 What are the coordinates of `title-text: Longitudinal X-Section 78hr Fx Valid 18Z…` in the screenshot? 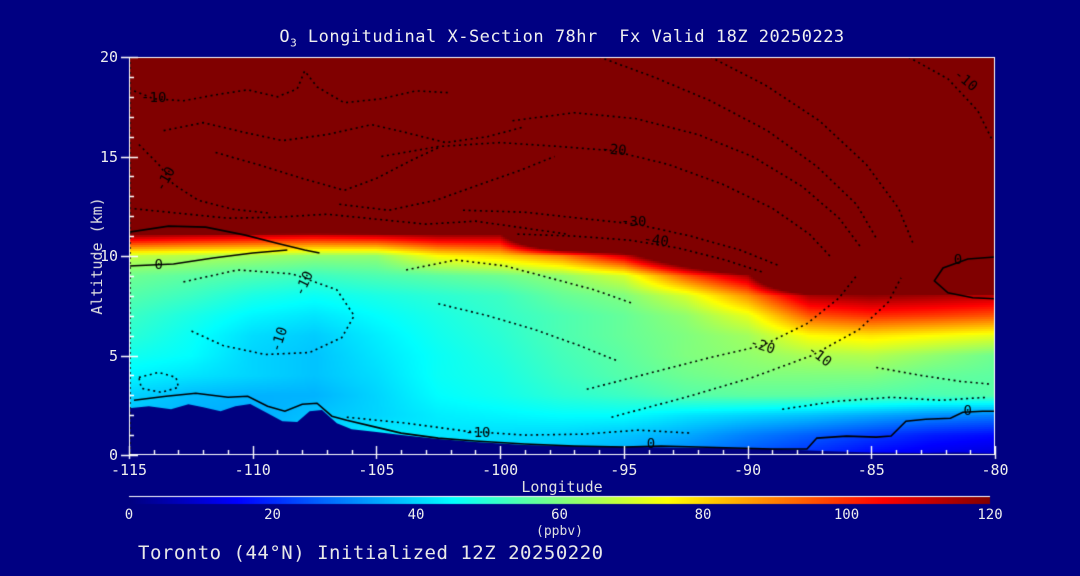 It's located at (571, 37).